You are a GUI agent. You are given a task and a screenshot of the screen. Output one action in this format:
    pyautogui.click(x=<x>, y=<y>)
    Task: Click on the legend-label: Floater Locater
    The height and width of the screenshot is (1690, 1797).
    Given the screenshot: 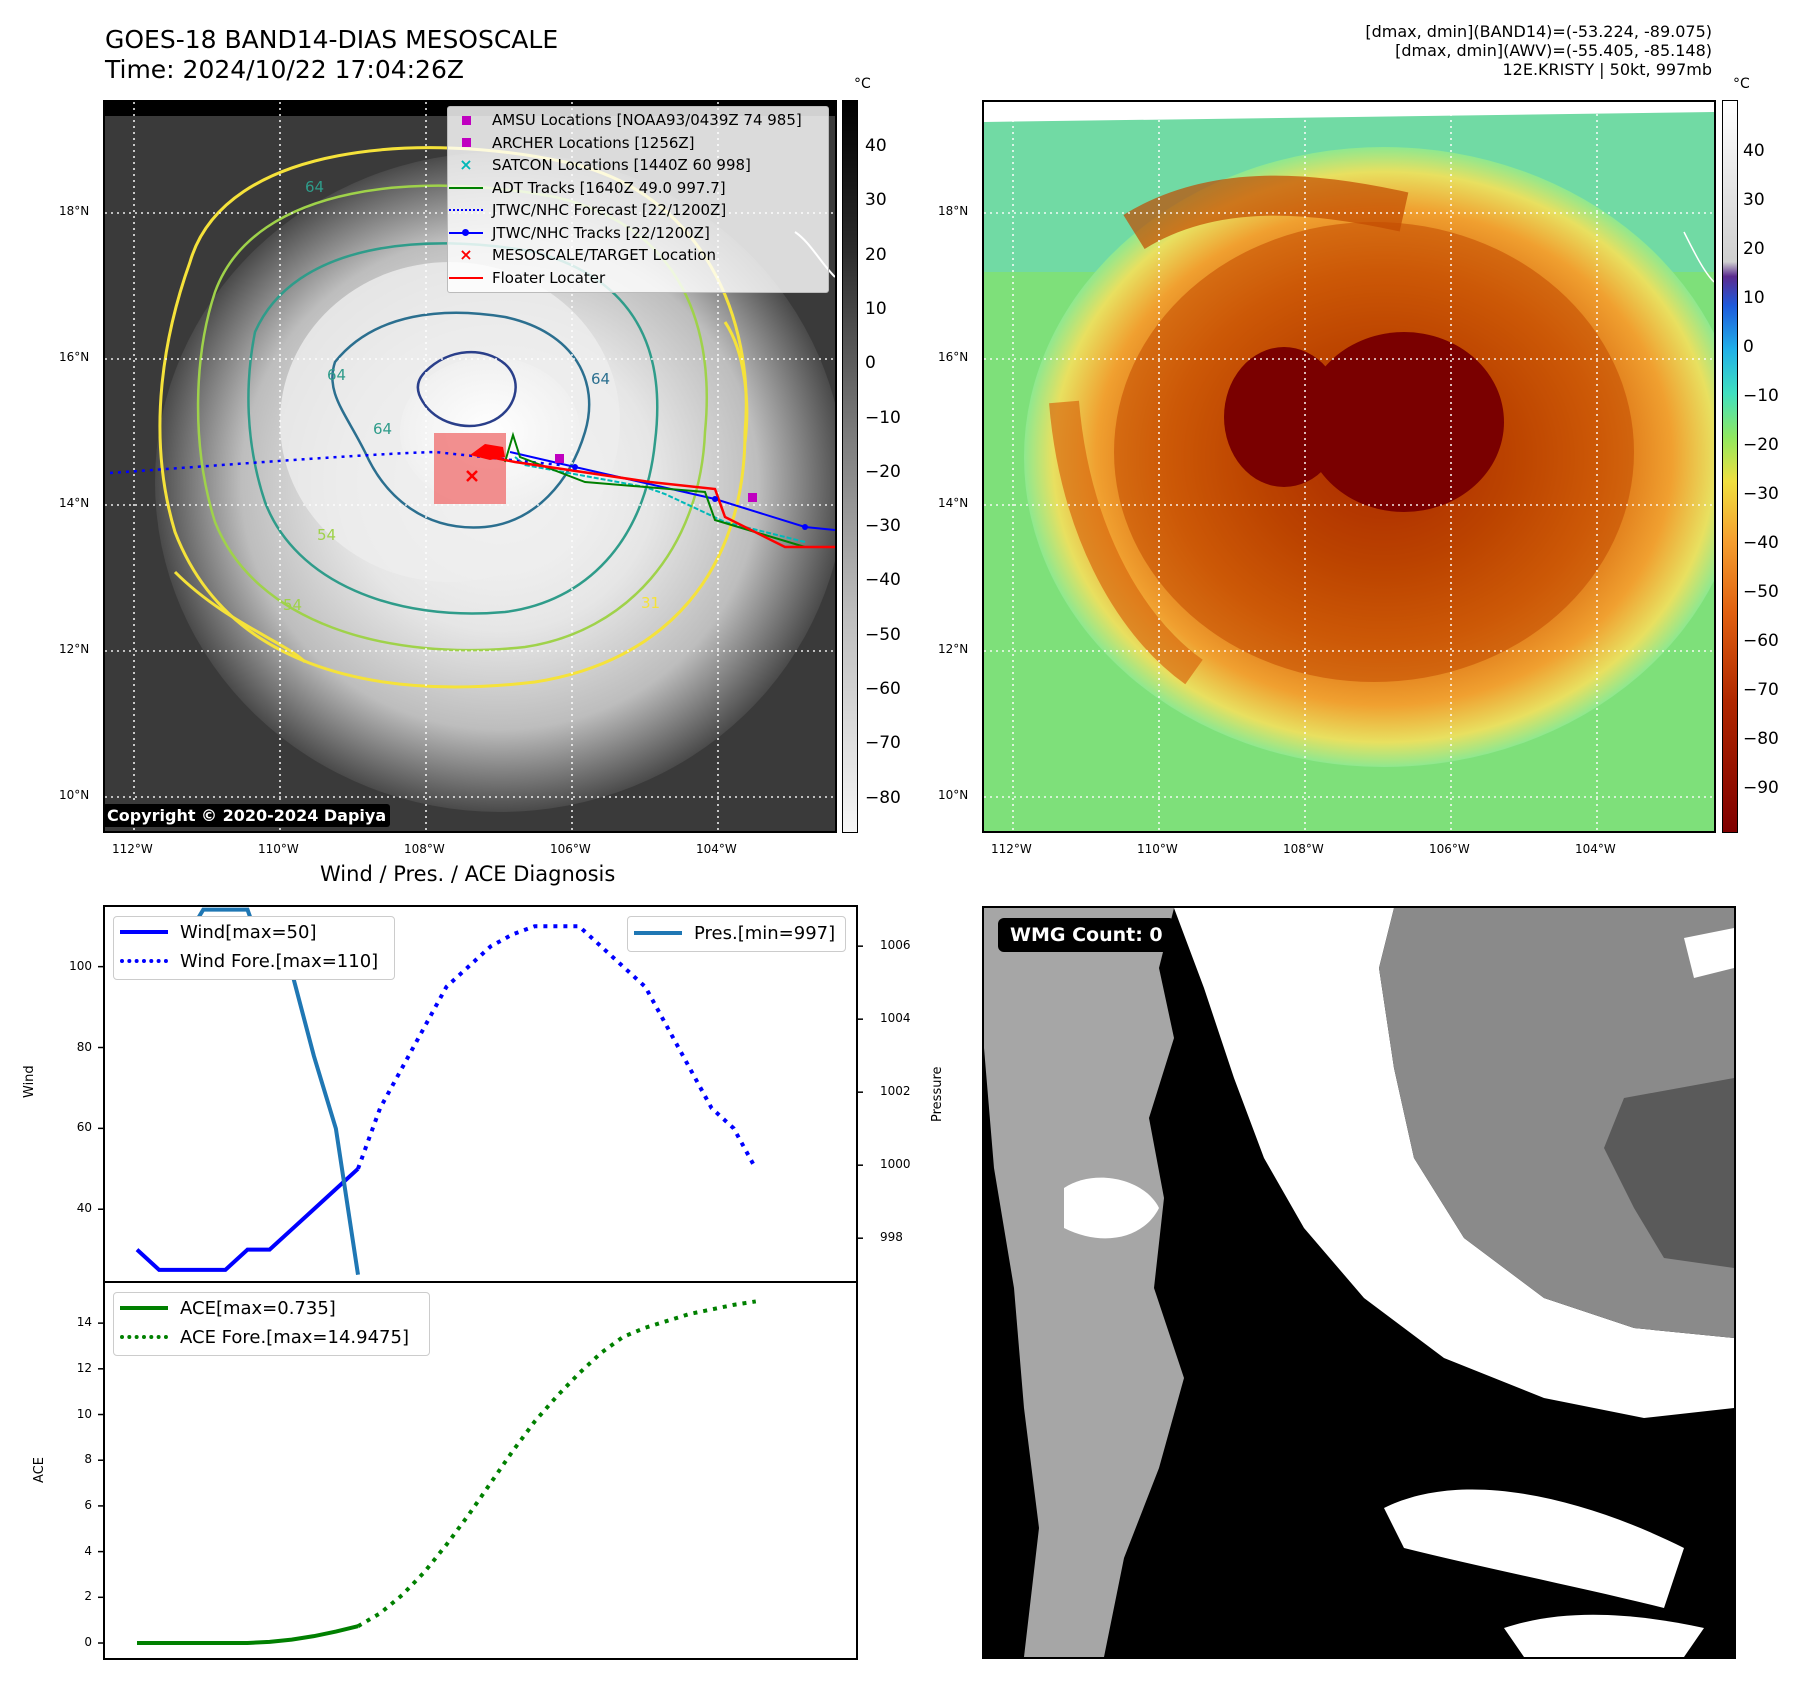 What is the action you would take?
    pyautogui.click(x=549, y=277)
    